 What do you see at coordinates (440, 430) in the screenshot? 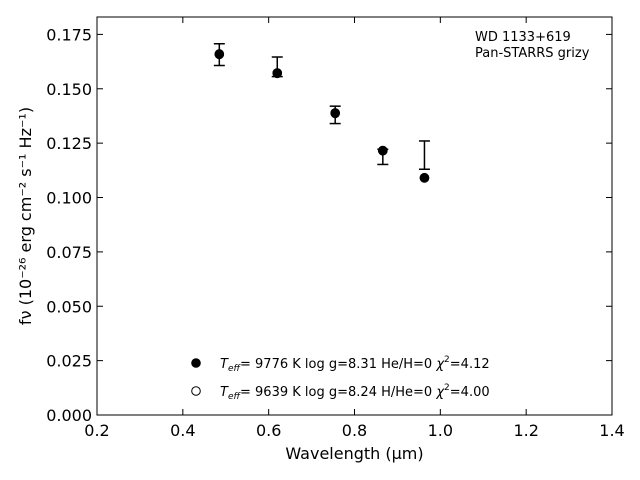
I see `x-tick-label: 1.0` at bounding box center [440, 430].